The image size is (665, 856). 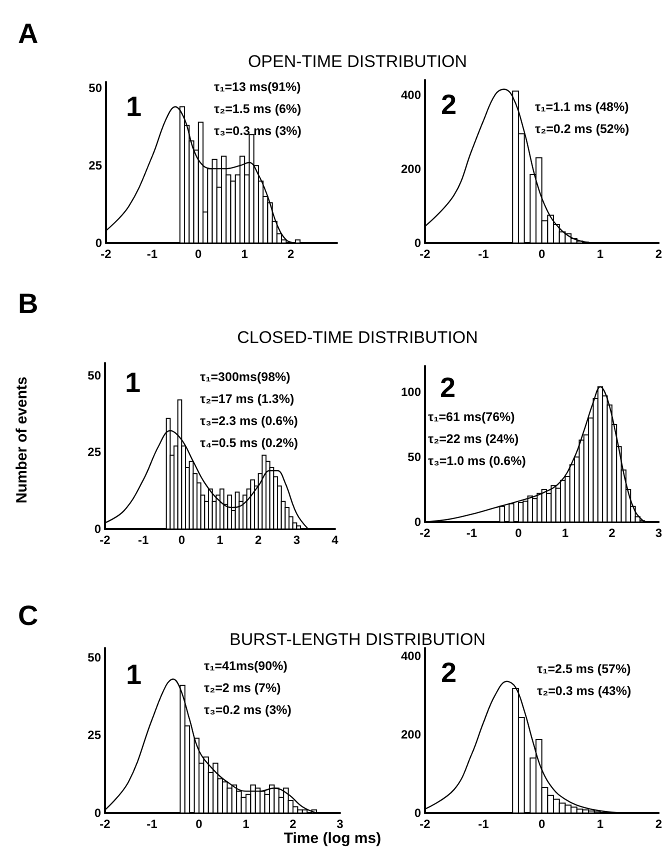 What do you see at coordinates (582, 107) in the screenshot?
I see `annotation: τ₁=1.1 ms (48%)` at bounding box center [582, 107].